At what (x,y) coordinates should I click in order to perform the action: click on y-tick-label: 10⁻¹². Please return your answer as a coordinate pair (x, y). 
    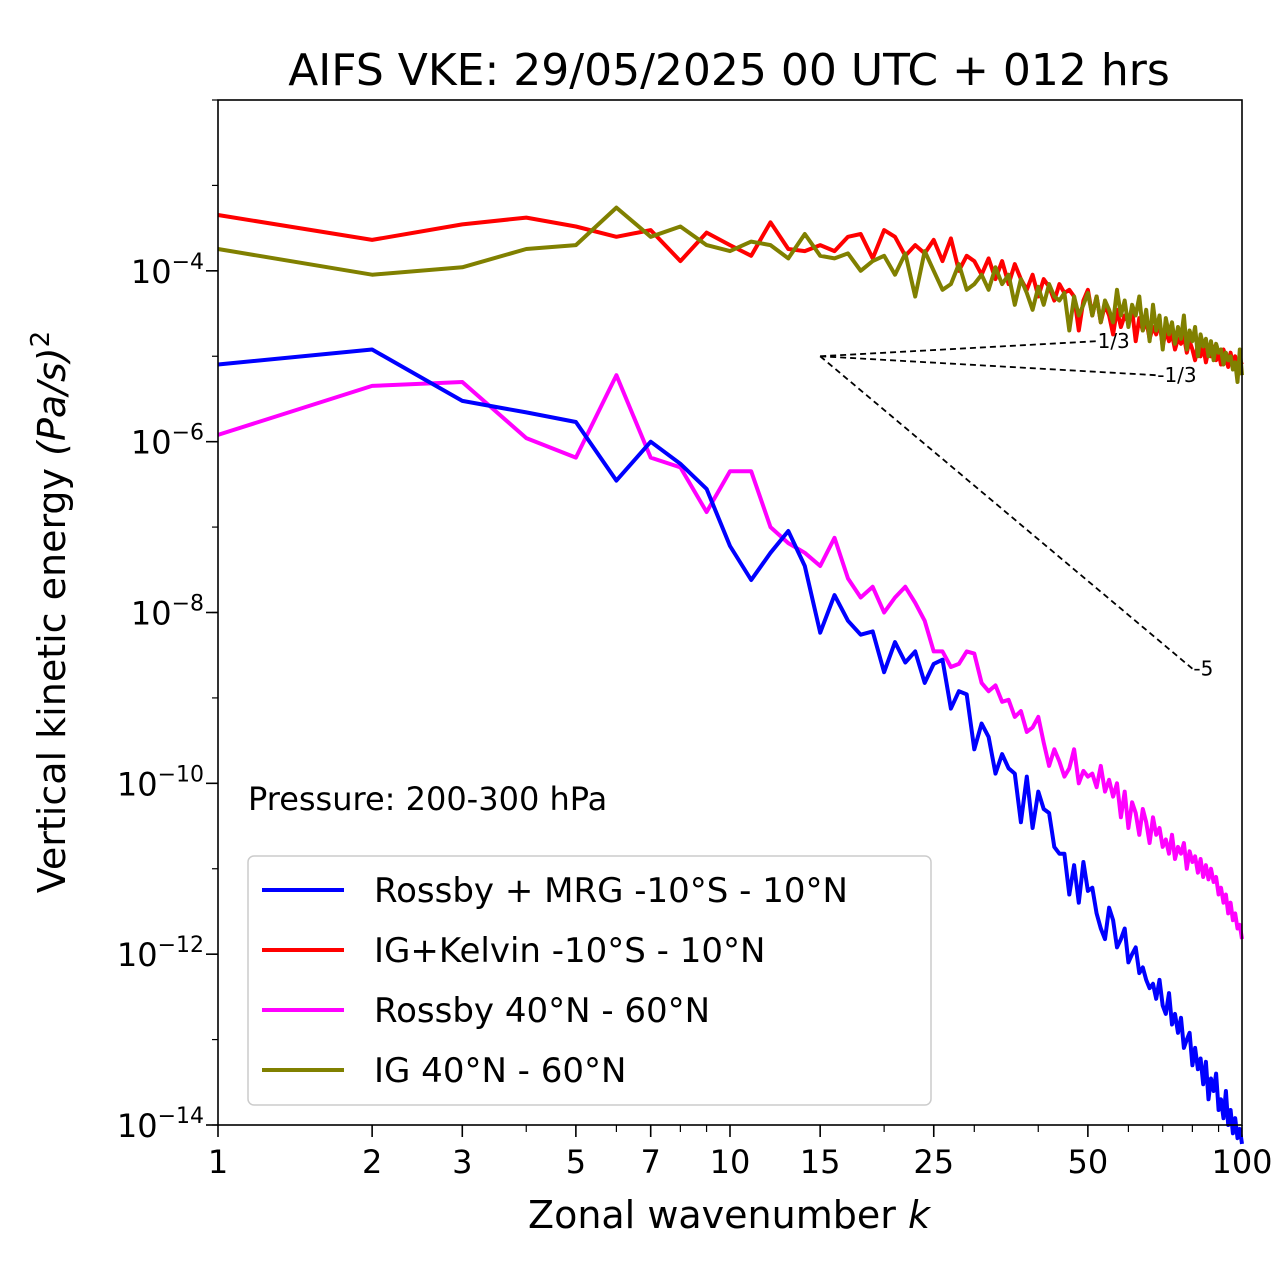
    Looking at the image, I should click on (160, 953).